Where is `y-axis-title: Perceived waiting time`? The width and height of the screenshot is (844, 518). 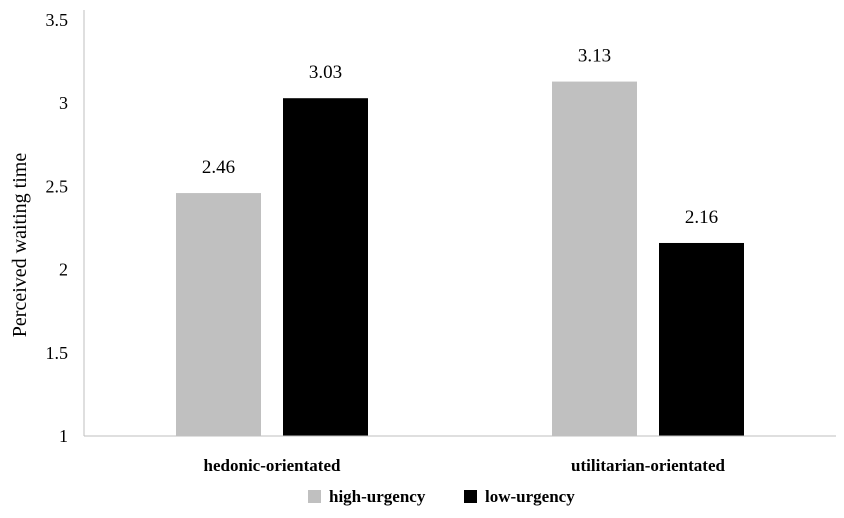
y-axis-title: Perceived waiting time is located at coordinates (20, 245).